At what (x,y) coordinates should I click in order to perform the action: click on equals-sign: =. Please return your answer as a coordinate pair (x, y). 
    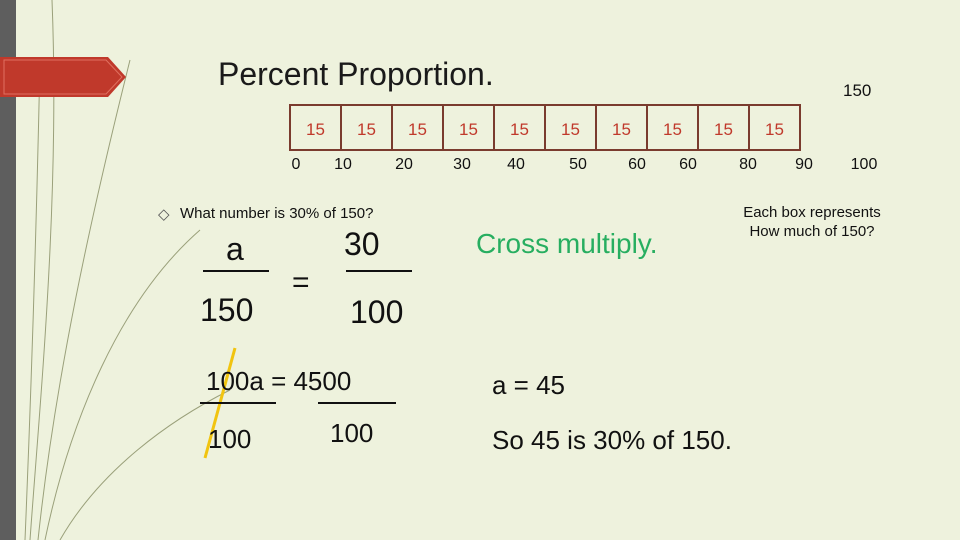
    Looking at the image, I should click on (301, 282).